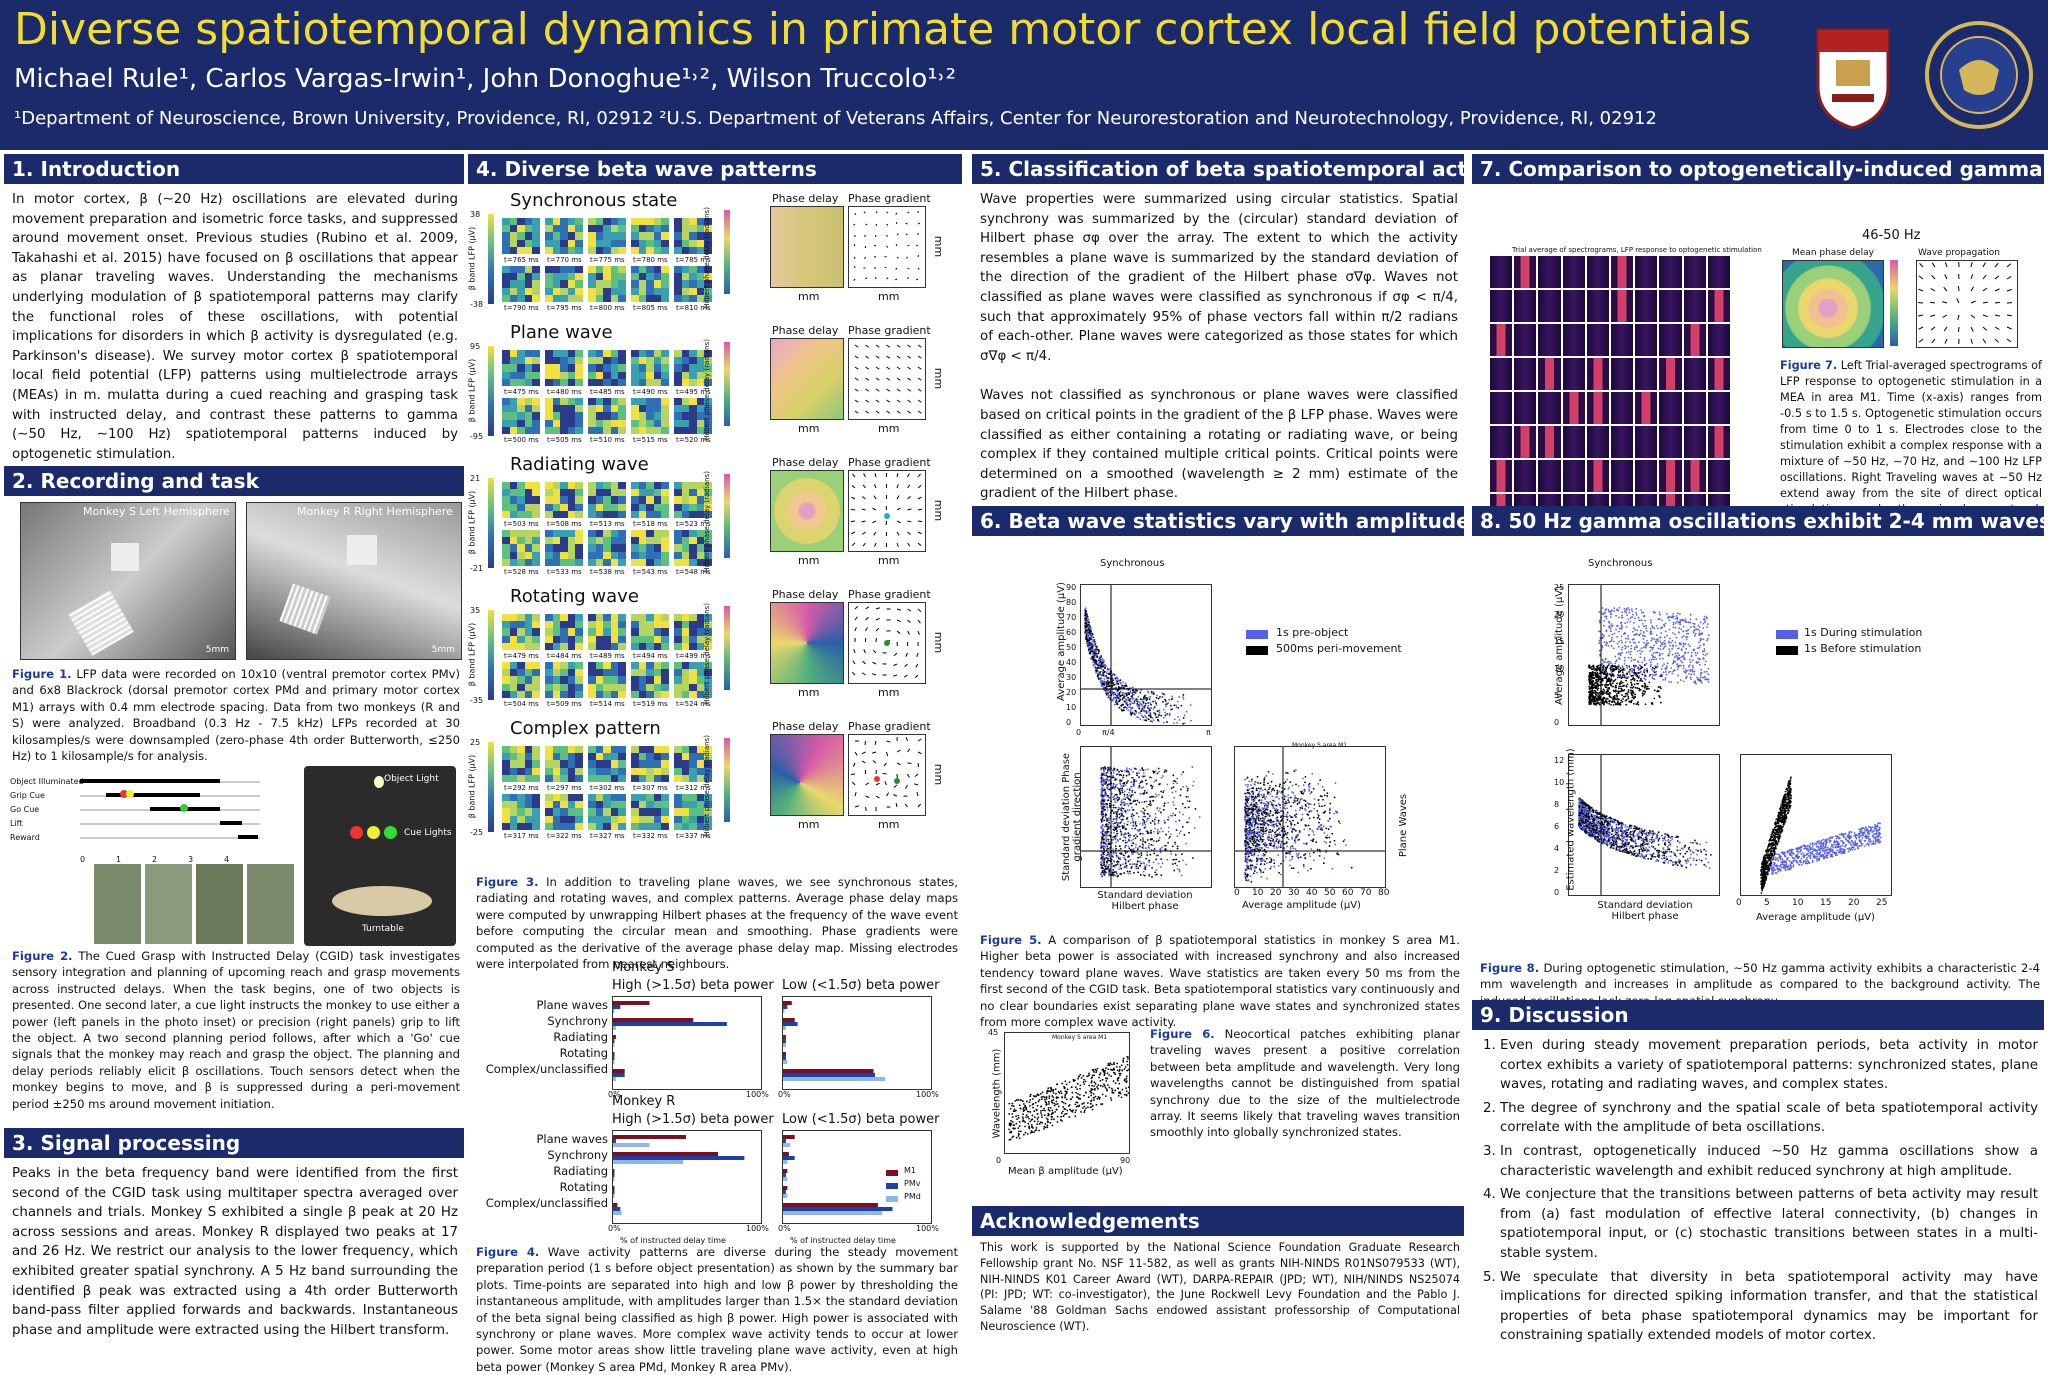  What do you see at coordinates (707, 522) in the screenshot?
I see `phase-axis-label: Hilbert phase delay (radians)` at bounding box center [707, 522].